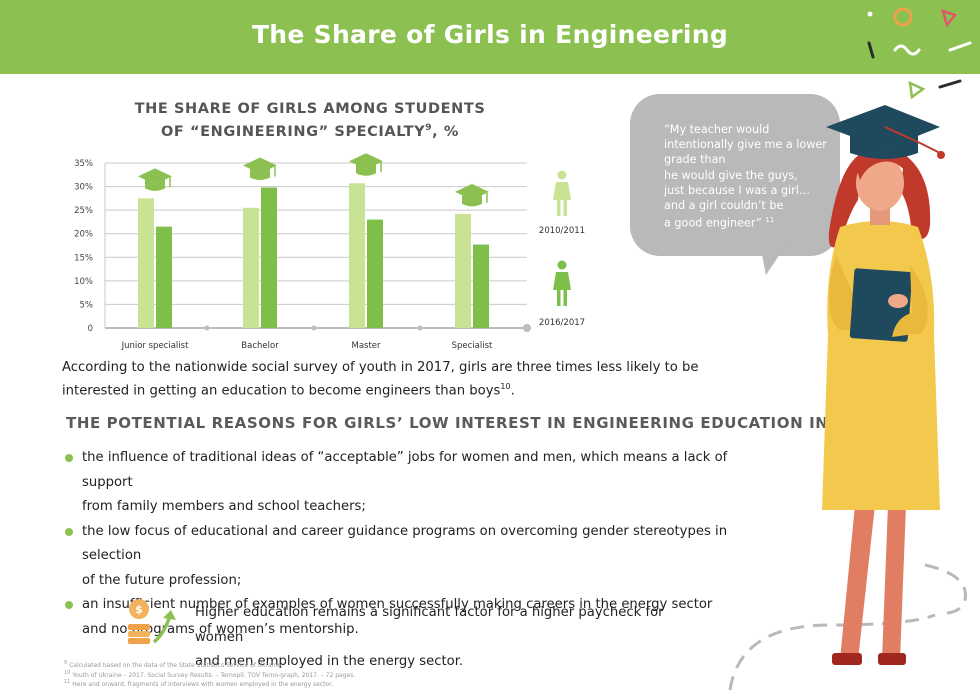 The image size is (980, 693). What do you see at coordinates (773, 260) in the screenshot?
I see `speech-bubble-tail` at bounding box center [773, 260].